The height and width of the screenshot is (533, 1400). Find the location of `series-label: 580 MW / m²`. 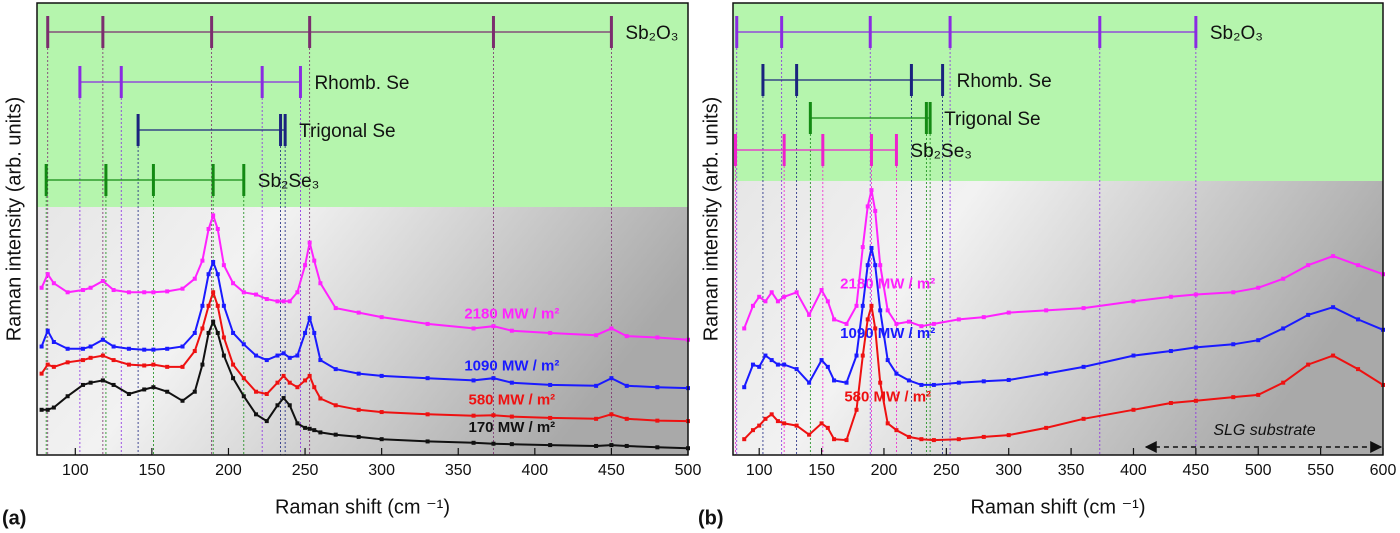

series-label: 580 MW / m² is located at coordinates (512, 400).